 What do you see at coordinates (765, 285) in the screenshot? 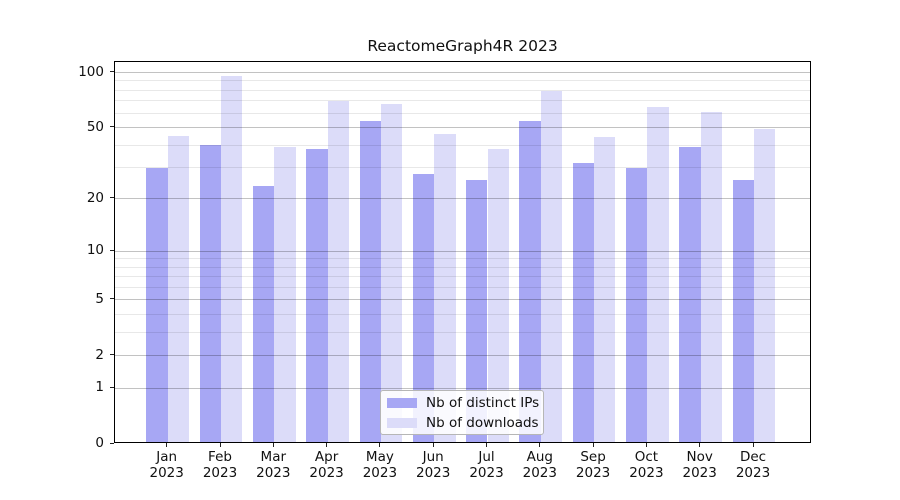
I see `bar-downloads-dec` at bounding box center [765, 285].